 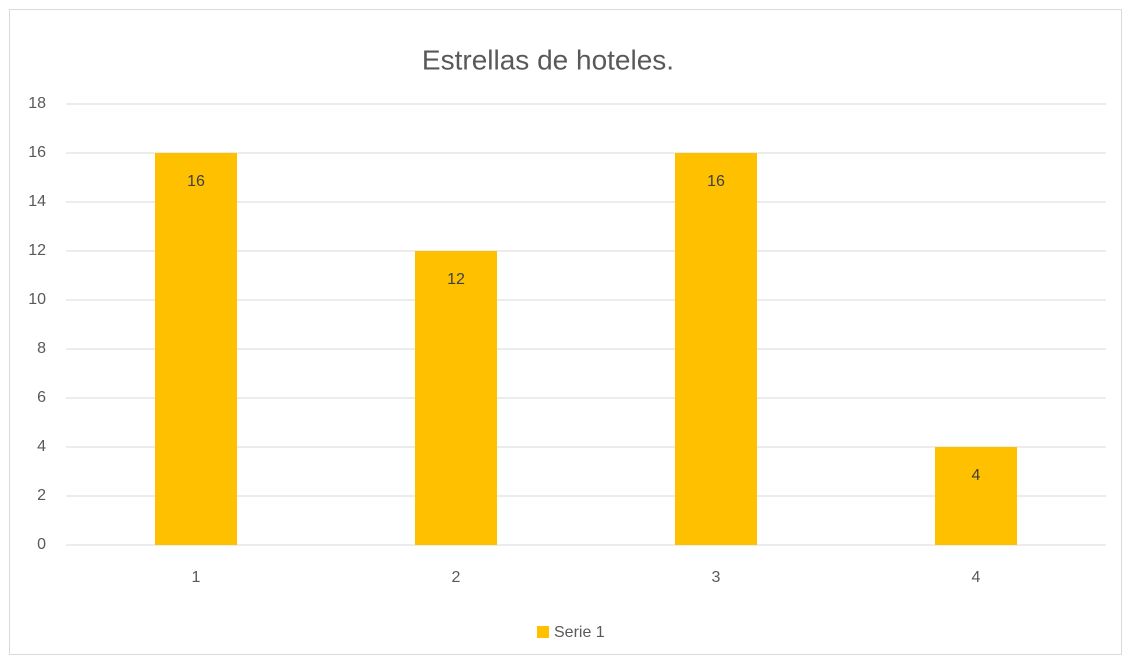 I want to click on x-tick-label: 4, so click(x=976, y=577).